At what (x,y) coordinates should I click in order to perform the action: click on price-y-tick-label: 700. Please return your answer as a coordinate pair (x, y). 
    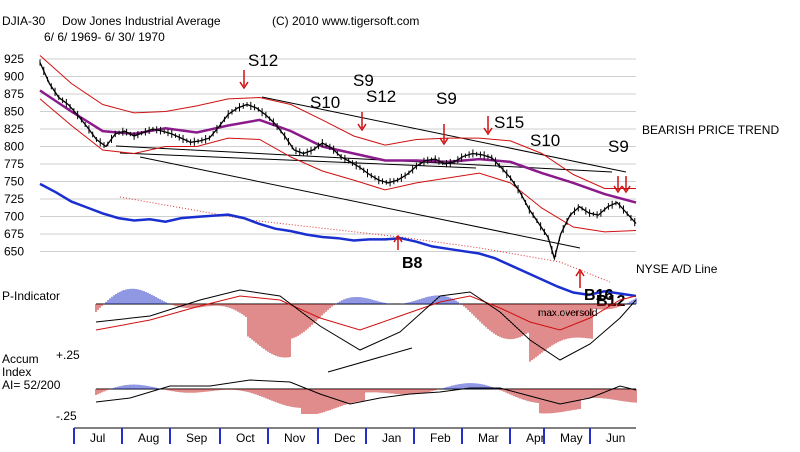
    Looking at the image, I should click on (14, 217).